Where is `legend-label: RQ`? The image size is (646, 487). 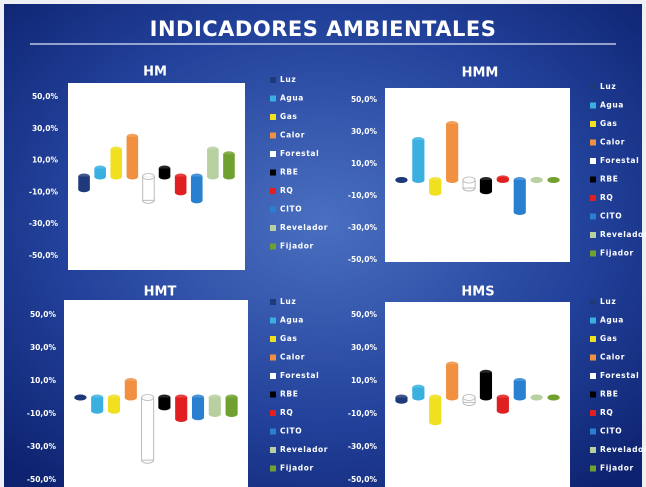
legend-label: RQ is located at coordinates (286, 412).